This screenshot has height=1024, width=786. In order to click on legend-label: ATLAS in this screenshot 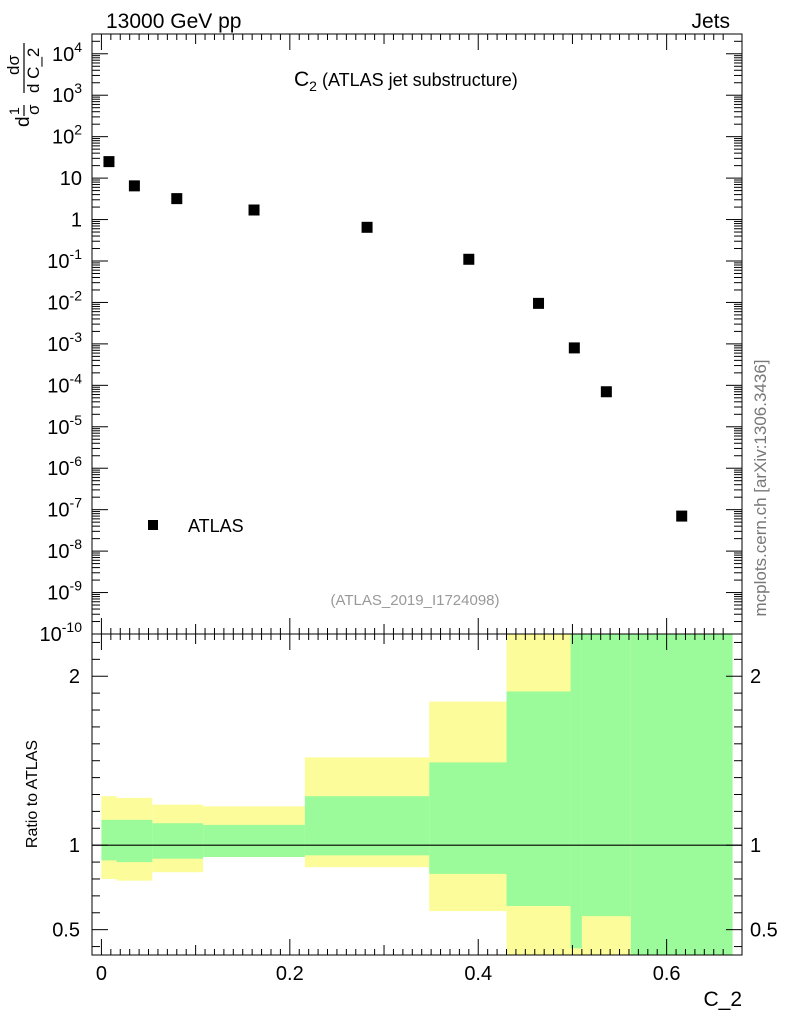, I will do `click(216, 526)`.